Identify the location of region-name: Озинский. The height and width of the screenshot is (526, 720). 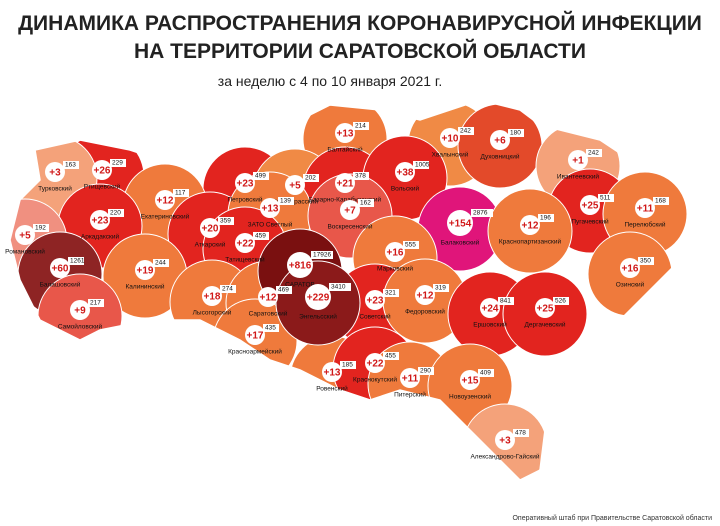
(630, 285).